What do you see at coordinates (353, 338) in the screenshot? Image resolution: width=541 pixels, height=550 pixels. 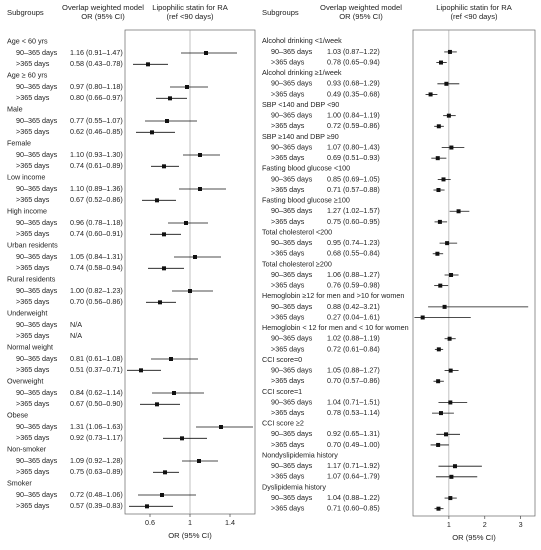 I see `or-text: 1.02 (0.88–1.19)` at bounding box center [353, 338].